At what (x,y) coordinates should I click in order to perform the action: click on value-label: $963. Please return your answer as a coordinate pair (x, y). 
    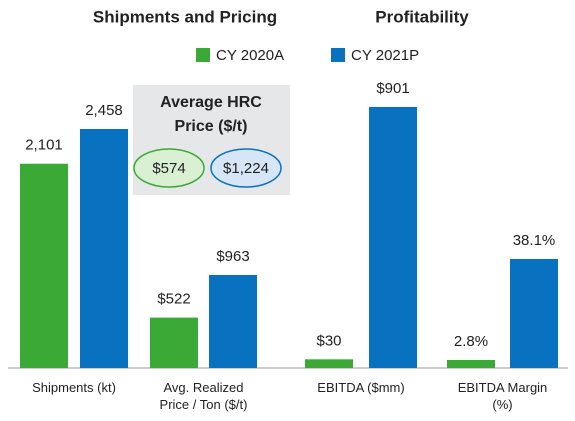
    Looking at the image, I should click on (232, 256).